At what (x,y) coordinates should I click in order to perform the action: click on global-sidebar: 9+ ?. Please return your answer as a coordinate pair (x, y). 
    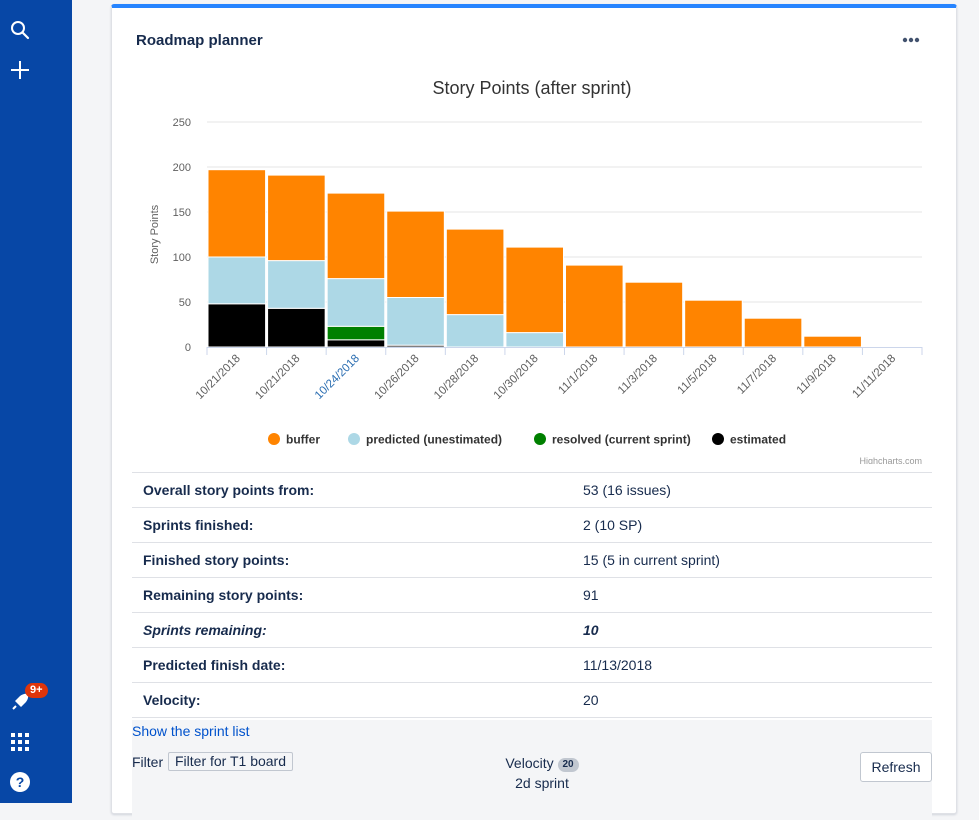
    Looking at the image, I should click on (36, 401).